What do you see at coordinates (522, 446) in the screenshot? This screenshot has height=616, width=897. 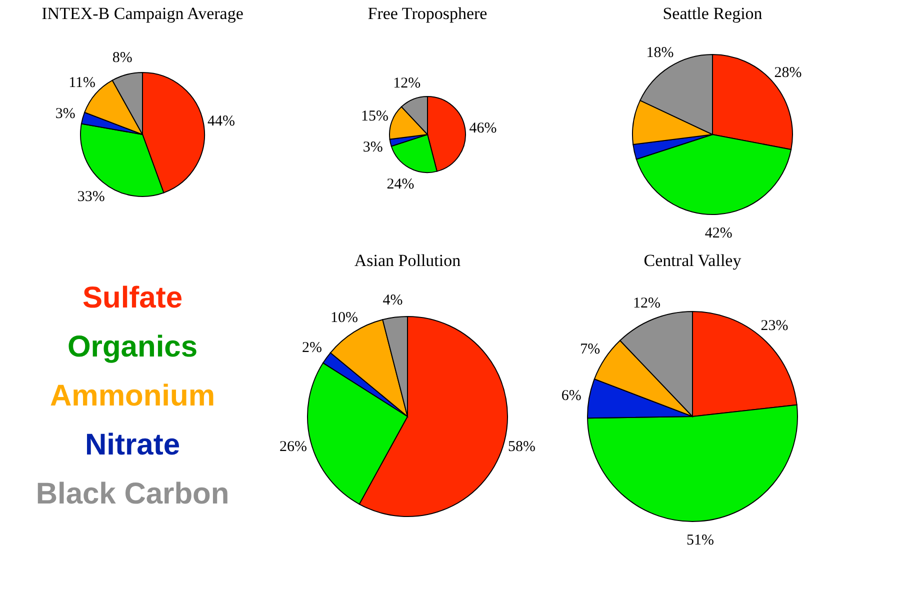 I see `data-label: 58%` at bounding box center [522, 446].